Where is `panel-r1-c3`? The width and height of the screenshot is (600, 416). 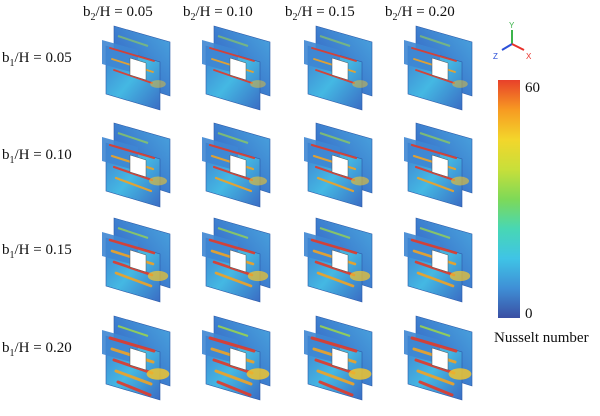
panel-r1-c3 is located at coordinates (338, 68).